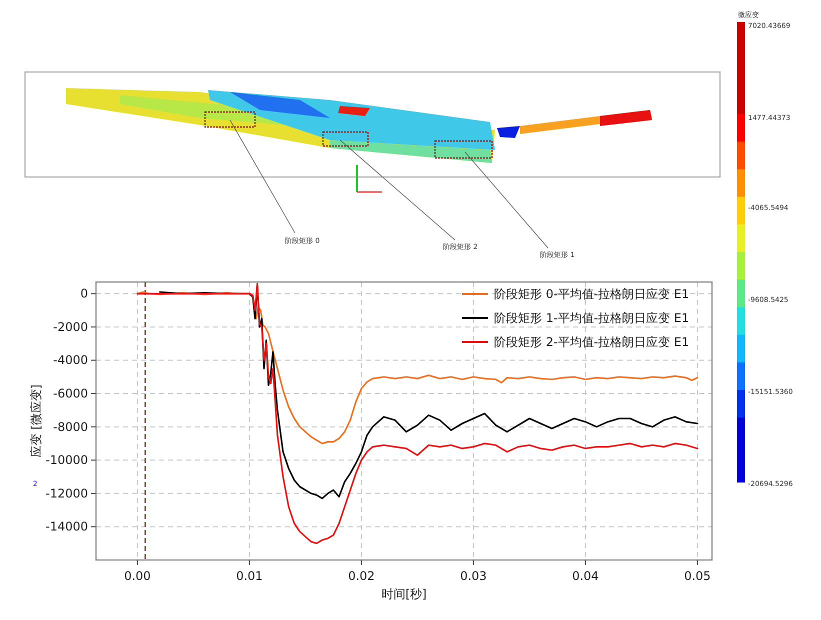 The height and width of the screenshot is (620, 821). I want to click on y-tick-label: 0, so click(84, 293).